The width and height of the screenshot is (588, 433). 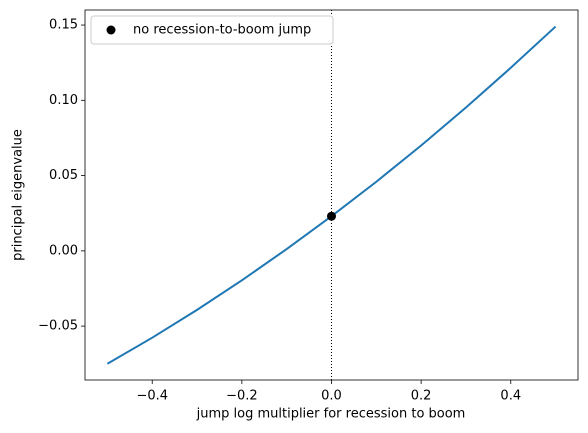 What do you see at coordinates (331, 216) in the screenshot?
I see `marker-point` at bounding box center [331, 216].